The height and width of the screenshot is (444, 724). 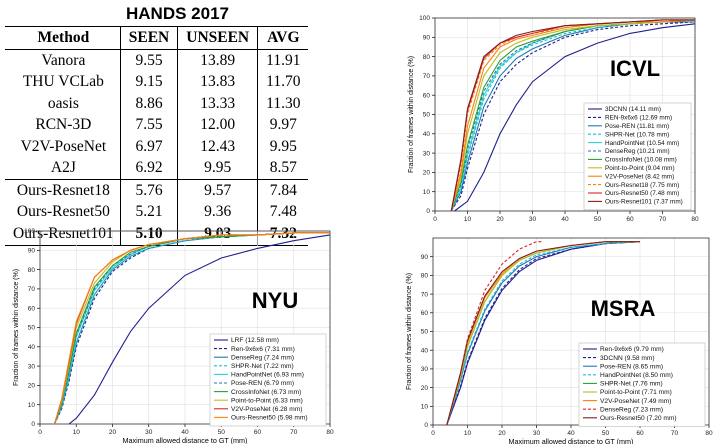 What do you see at coordinates (275, 300) in the screenshot?
I see `dataset-label: NYU` at bounding box center [275, 300].